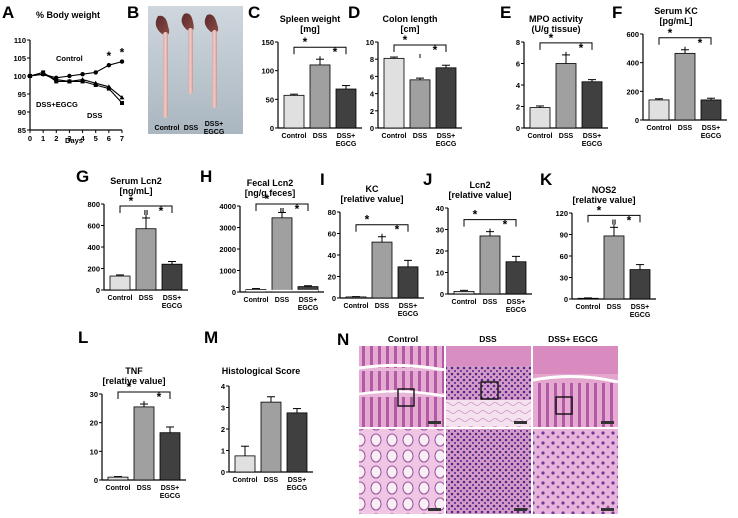 This screenshot has width=738, height=518. Describe the element at coordinates (575, 471) in the screenshot. I see `histology-highmag-egcg` at that location.